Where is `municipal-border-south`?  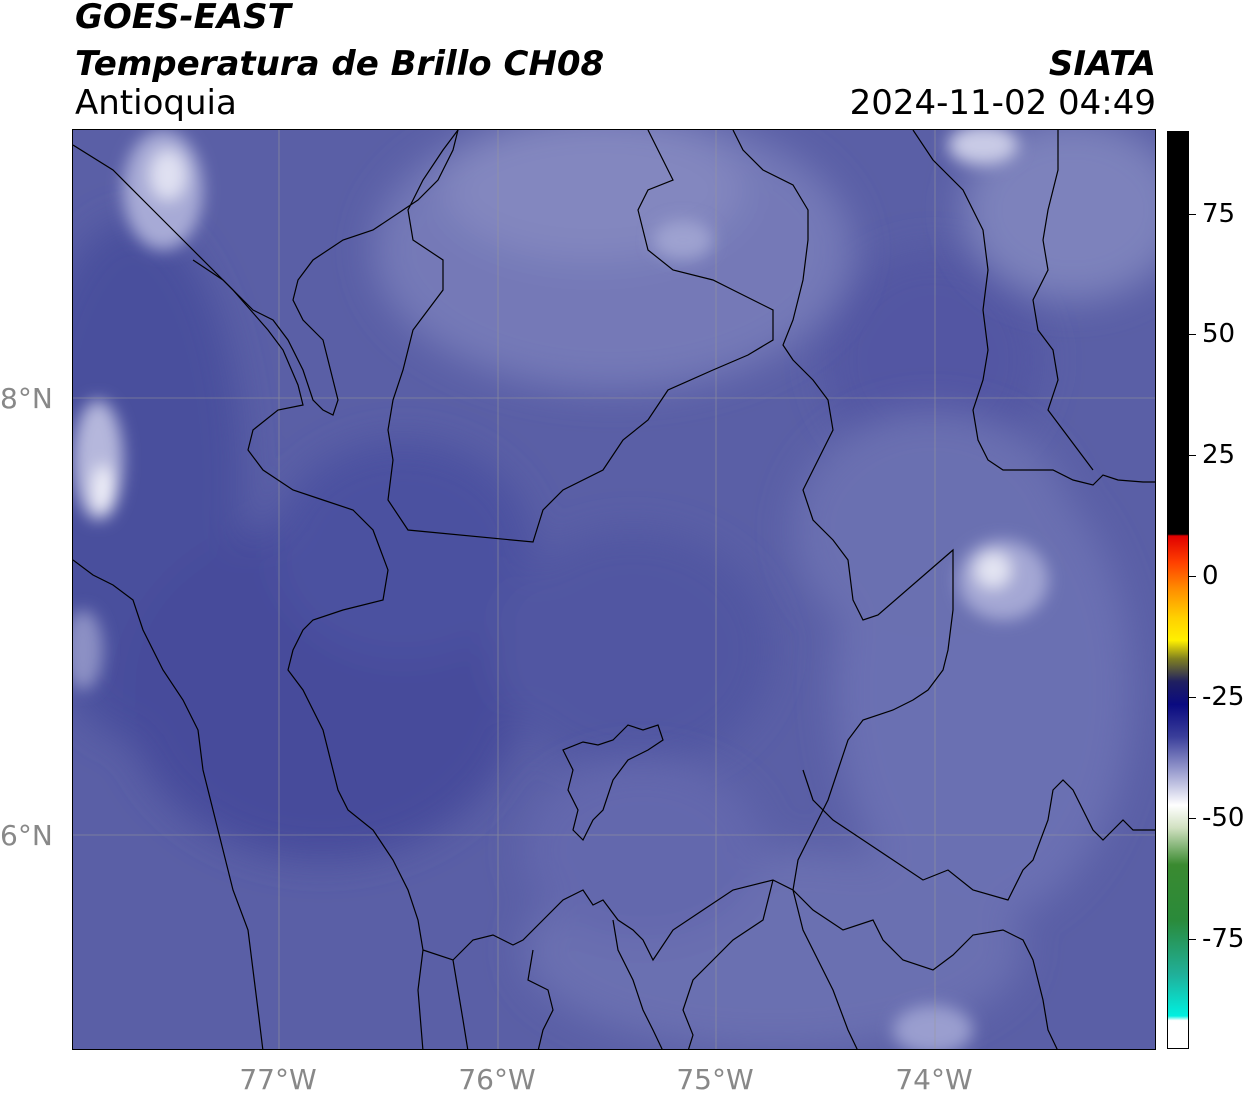
municipal-border-south is located at coordinates (613, 964).